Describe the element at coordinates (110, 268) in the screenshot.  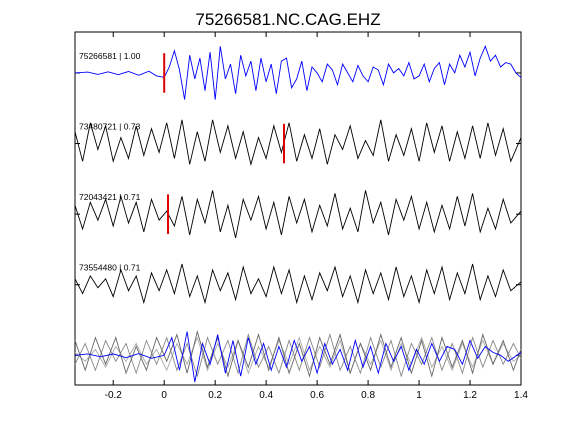
I see `trace-label-3: 73554480 | 0.71` at that location.